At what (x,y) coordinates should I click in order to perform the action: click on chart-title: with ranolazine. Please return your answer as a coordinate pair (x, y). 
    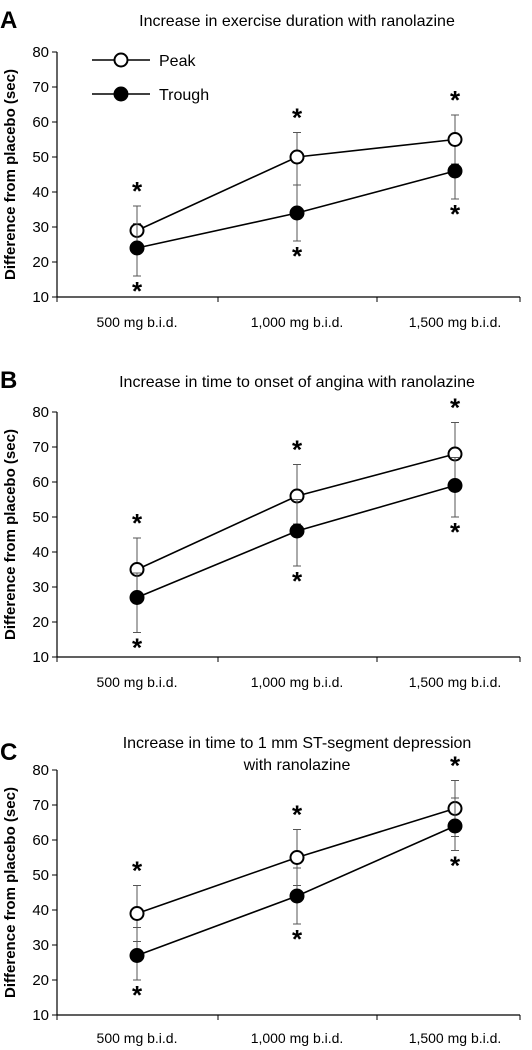
    Looking at the image, I should click on (297, 765).